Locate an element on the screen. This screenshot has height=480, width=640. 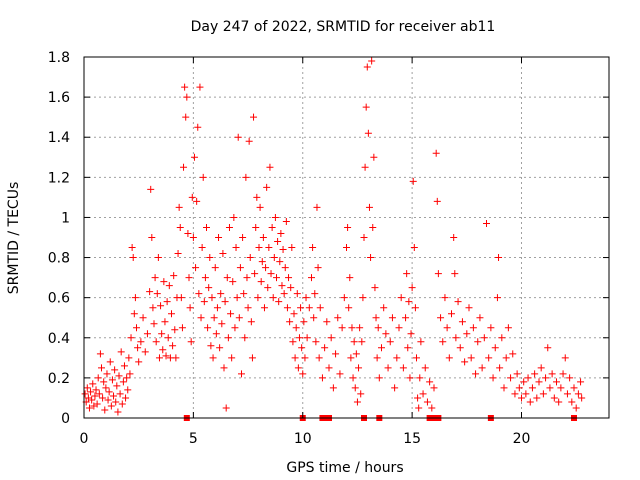
y-tick-label: 1.6 is located at coordinates (59, 98).